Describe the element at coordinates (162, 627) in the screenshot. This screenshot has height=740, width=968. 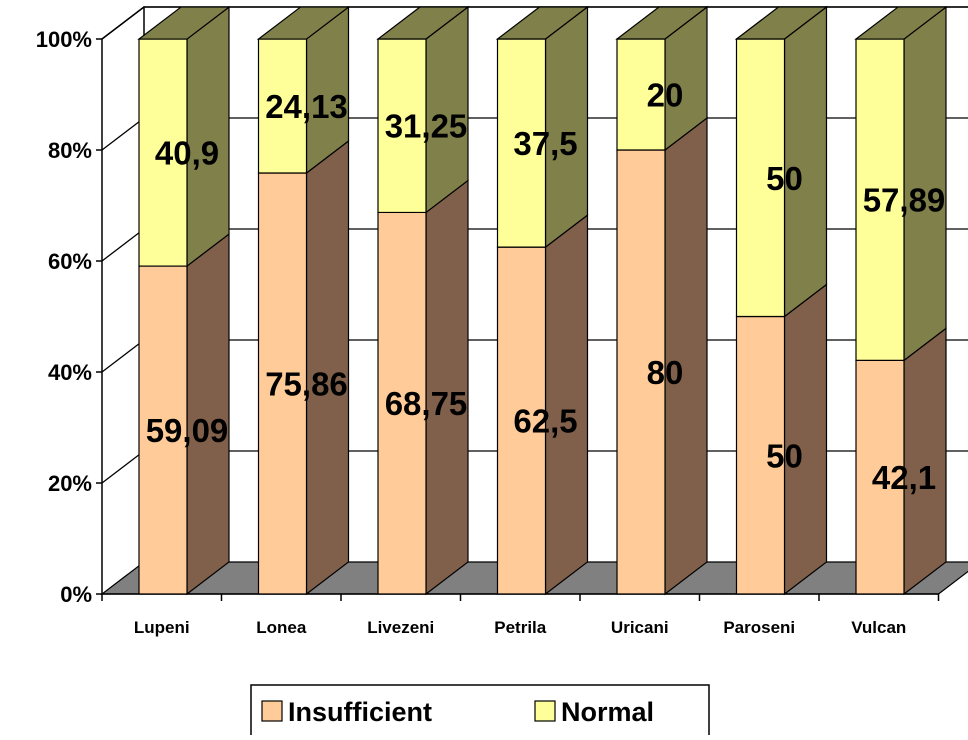
I see `x-tick-label: Lupeni` at that location.